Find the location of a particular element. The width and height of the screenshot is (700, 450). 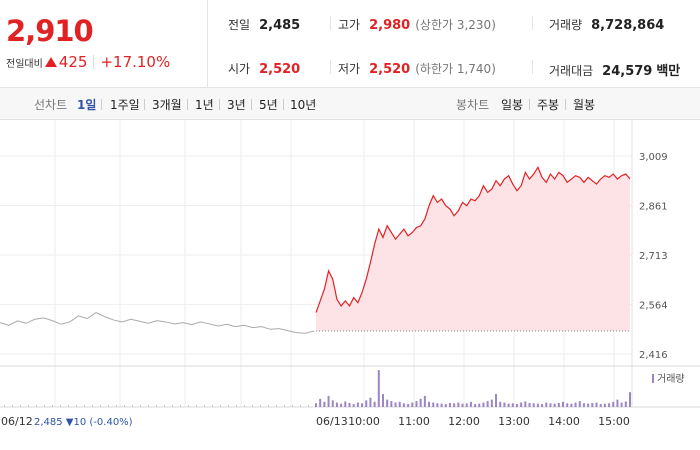

line-chart-title: 선차트 is located at coordinates (51, 105).